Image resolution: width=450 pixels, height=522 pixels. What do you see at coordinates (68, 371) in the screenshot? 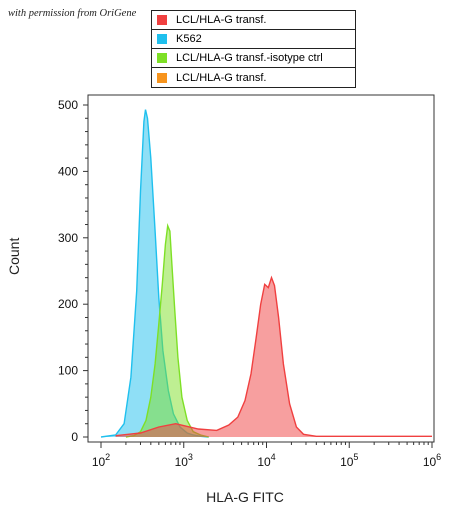
I see `y-tick-label: 100` at bounding box center [68, 371].